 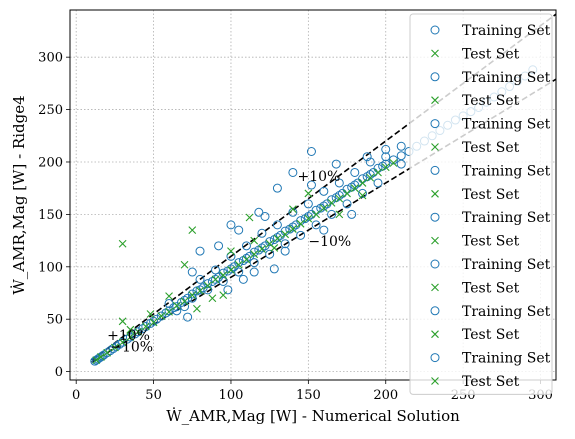 What do you see at coordinates (50, 110) in the screenshot?
I see `y-tick-label: 250` at bounding box center [50, 110].